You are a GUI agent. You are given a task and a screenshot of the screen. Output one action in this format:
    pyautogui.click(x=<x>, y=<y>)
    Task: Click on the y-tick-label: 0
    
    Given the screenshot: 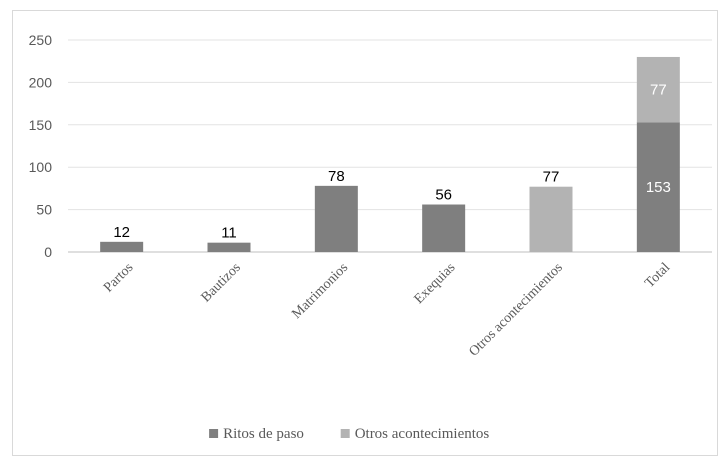 What is the action you would take?
    pyautogui.click(x=48, y=252)
    